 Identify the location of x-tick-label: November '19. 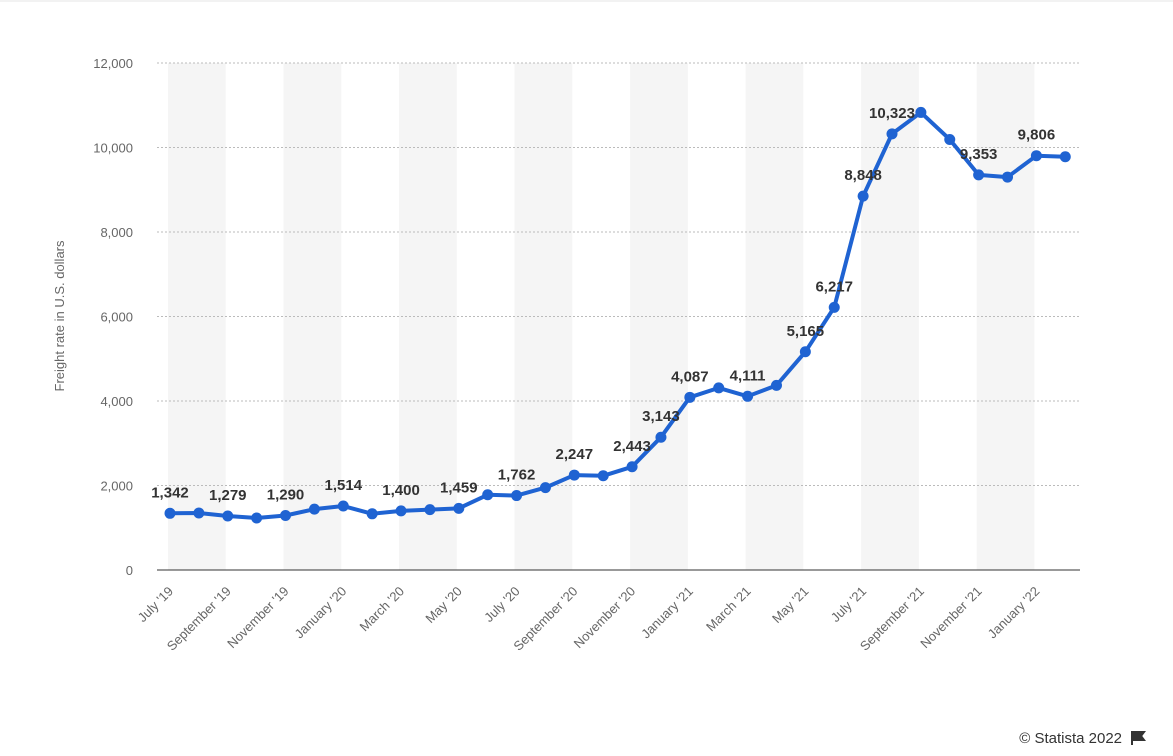
(258, 618).